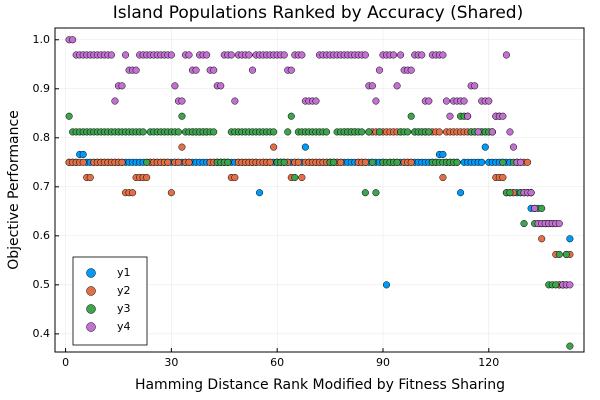 This screenshot has width=600, height=400. Describe the element at coordinates (42, 186) in the screenshot. I see `y-tick-label: 0.7` at that location.